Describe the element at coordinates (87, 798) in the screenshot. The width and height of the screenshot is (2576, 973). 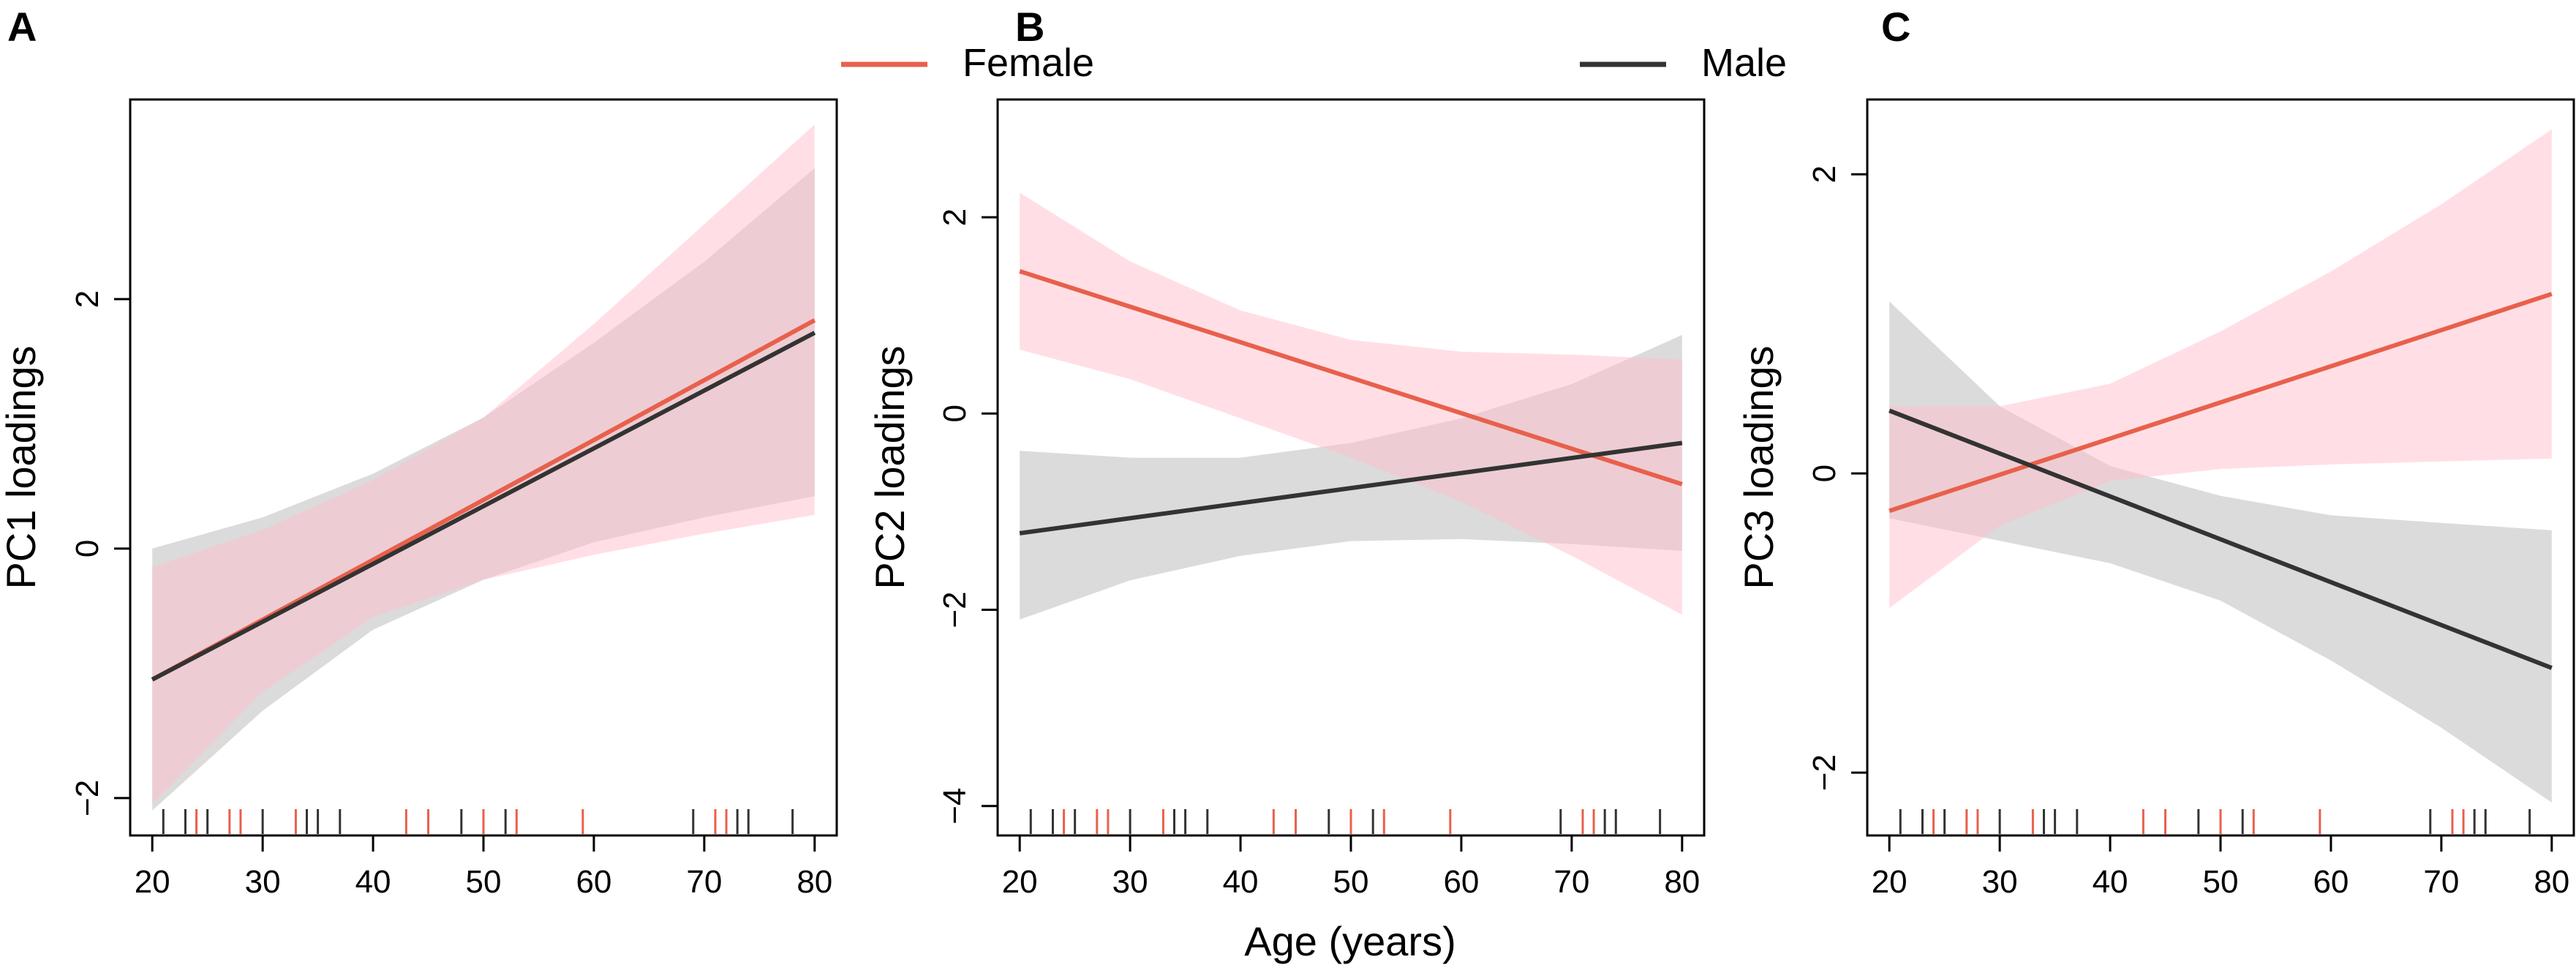
I see `y-tick-label-a: −2` at that location.